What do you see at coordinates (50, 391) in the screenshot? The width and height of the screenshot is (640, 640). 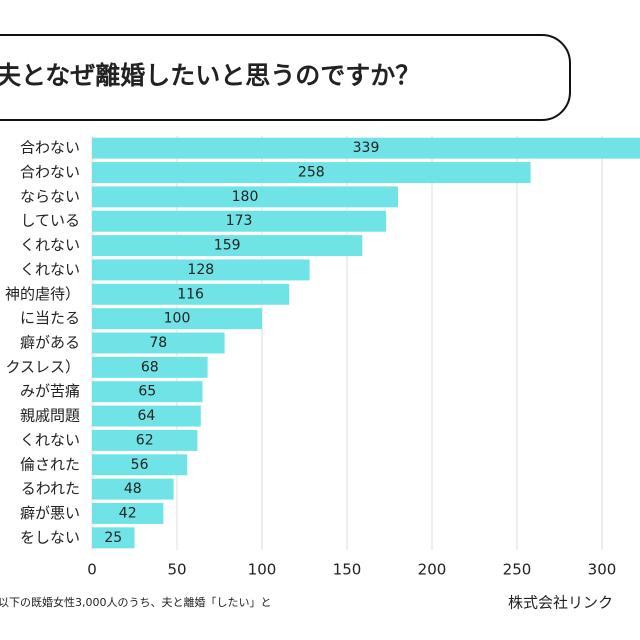 I see `y-tick-label: みが苦痛` at bounding box center [50, 391].